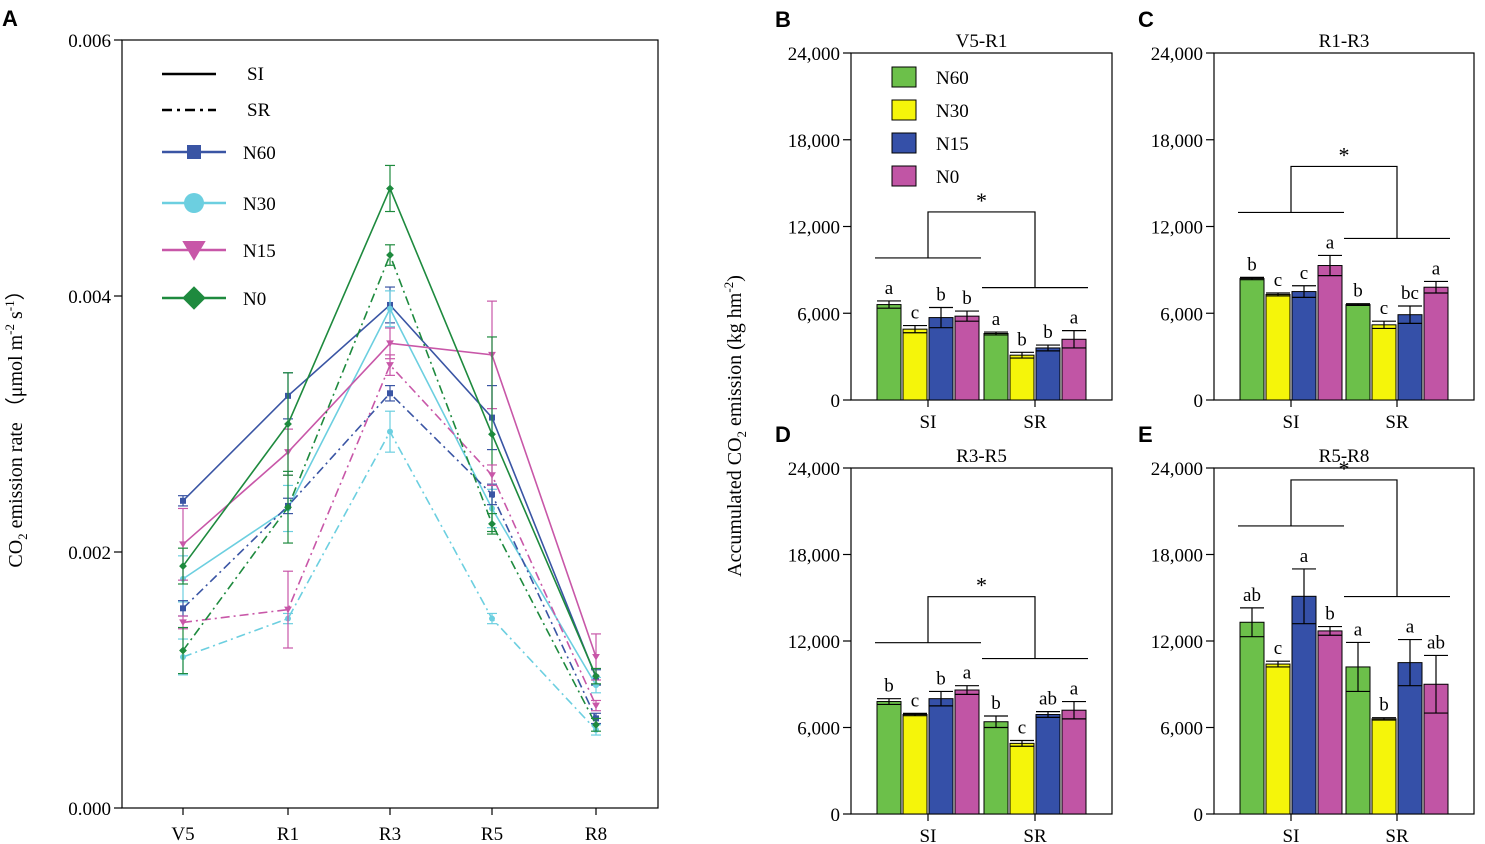 The width and height of the screenshot is (1485, 844). I want to click on panel-letter-c: C, so click(1146, 19).